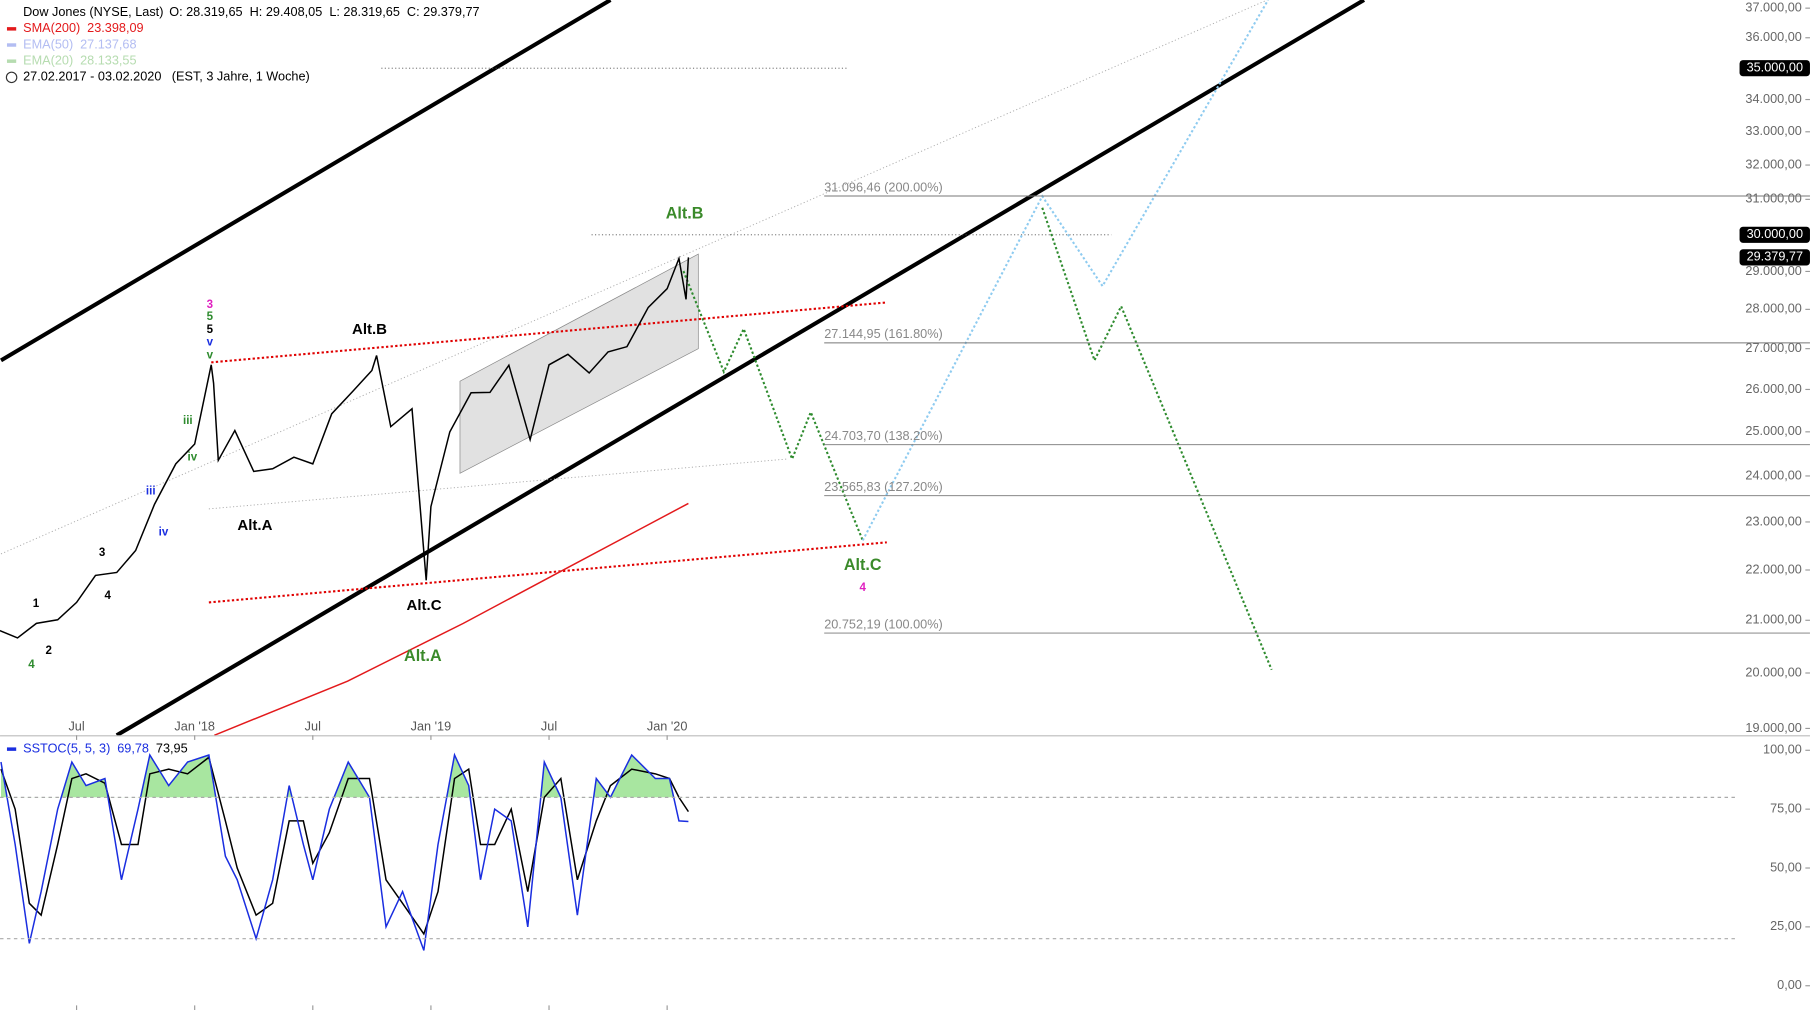 The width and height of the screenshot is (1810, 1010). Describe the element at coordinates (92, 77) in the screenshot. I see `period: 27.02.2017 - 03.02.2020` at that location.